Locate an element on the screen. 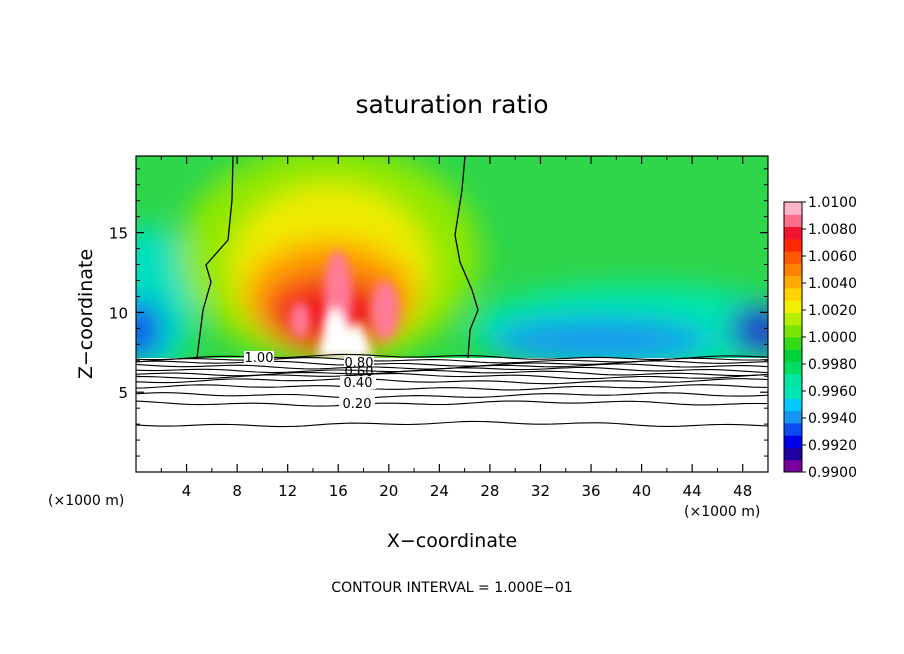  contour-label-5: 0.20 is located at coordinates (357, 404).